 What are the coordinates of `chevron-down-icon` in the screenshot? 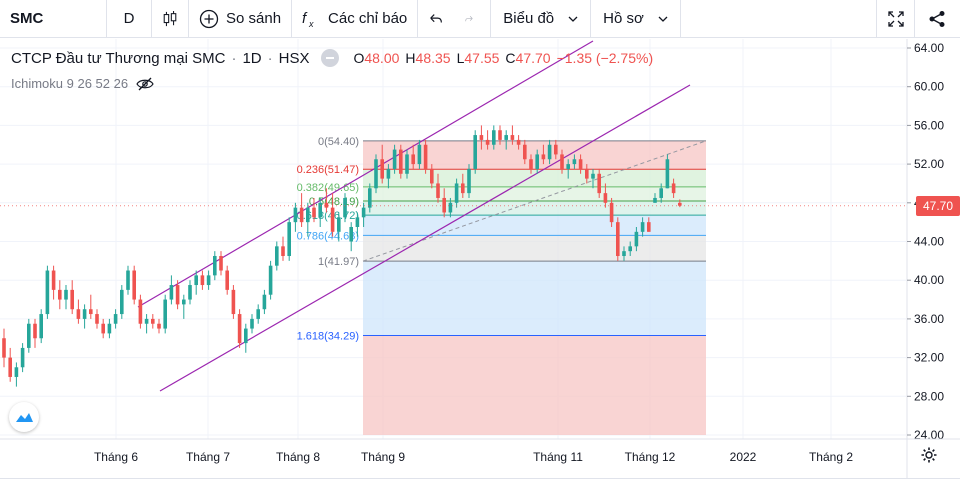 It's located at (663, 19).